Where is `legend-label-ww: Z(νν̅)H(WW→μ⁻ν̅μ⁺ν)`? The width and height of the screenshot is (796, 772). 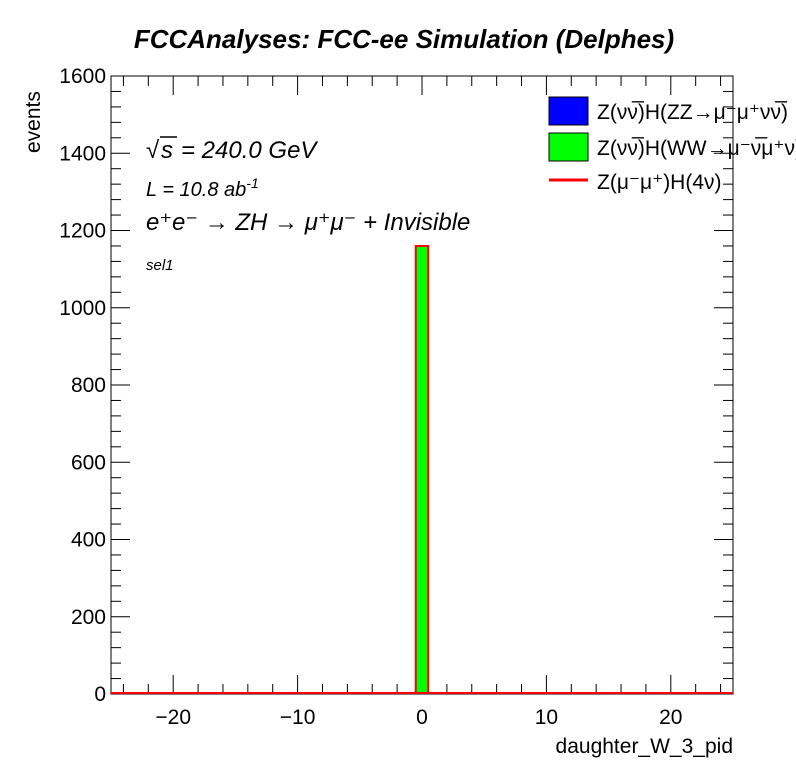
legend-label-ww: Z(νν̅)H(WW→μ⁻ν̅μ⁺ν) is located at coordinates (696, 148).